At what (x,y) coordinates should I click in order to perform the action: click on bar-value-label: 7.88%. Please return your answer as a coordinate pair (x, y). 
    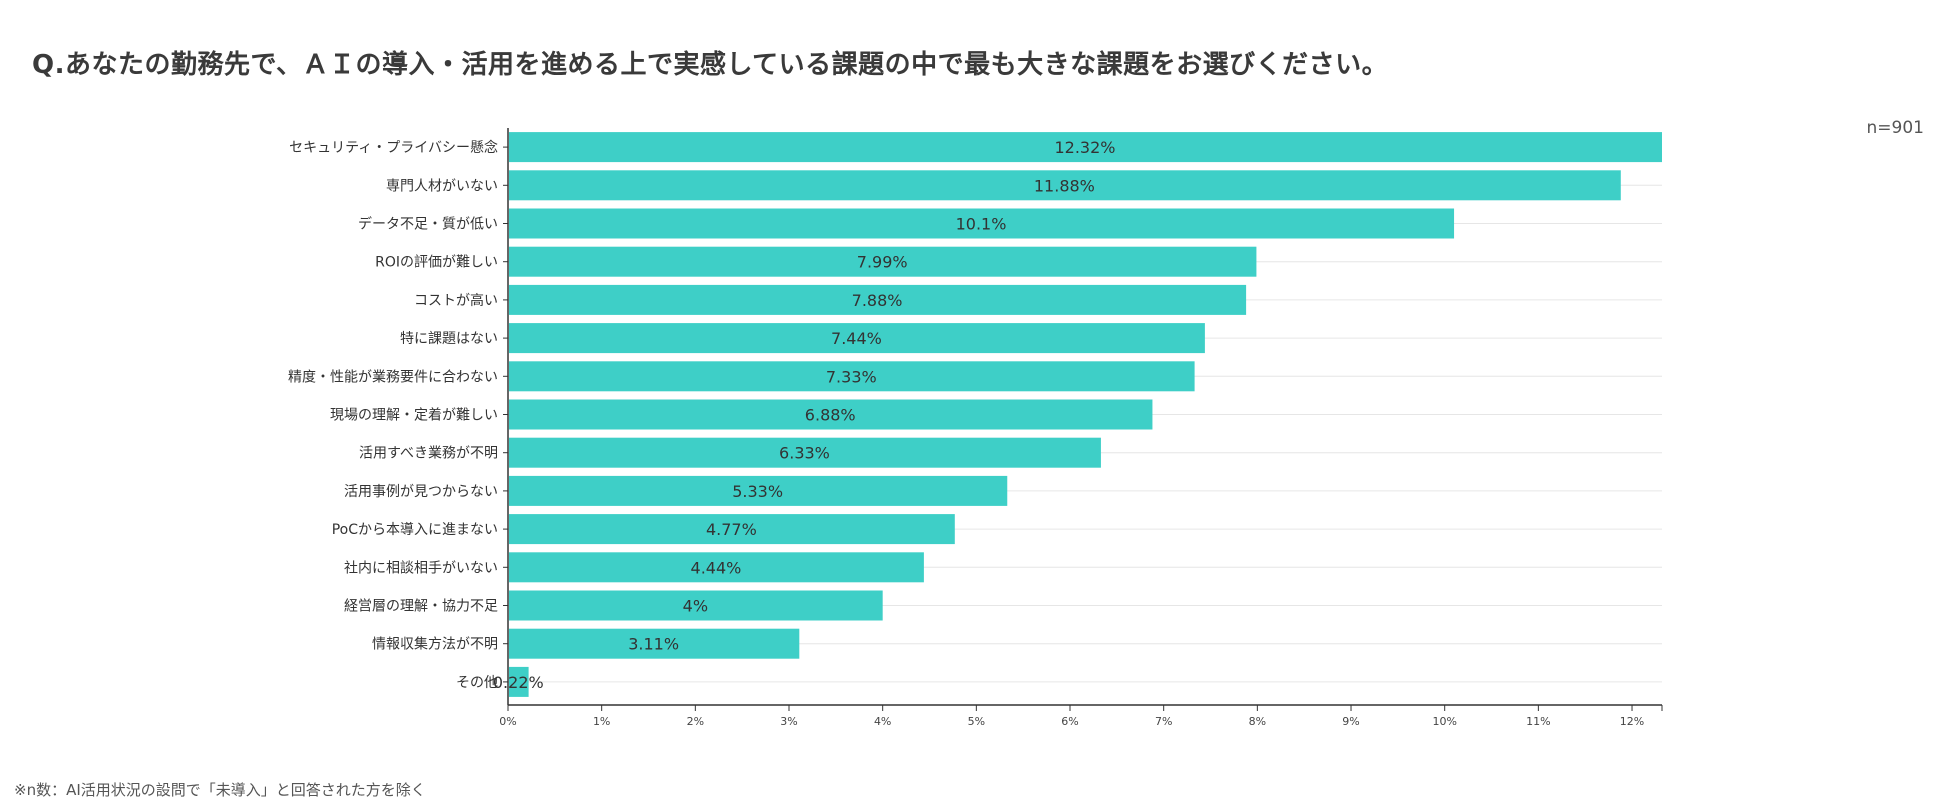
    Looking at the image, I should click on (877, 300).